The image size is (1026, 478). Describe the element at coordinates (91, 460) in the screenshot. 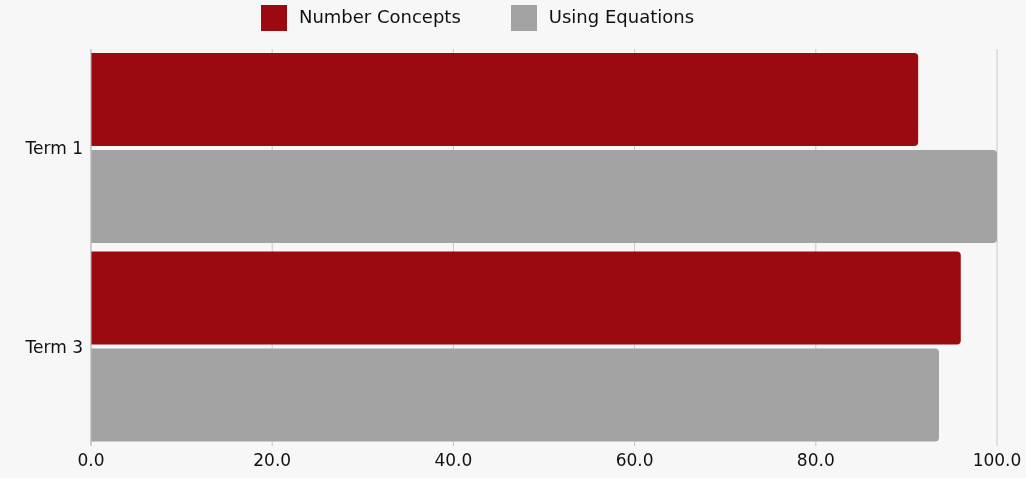

I see `x-tick-label: 0.0` at that location.